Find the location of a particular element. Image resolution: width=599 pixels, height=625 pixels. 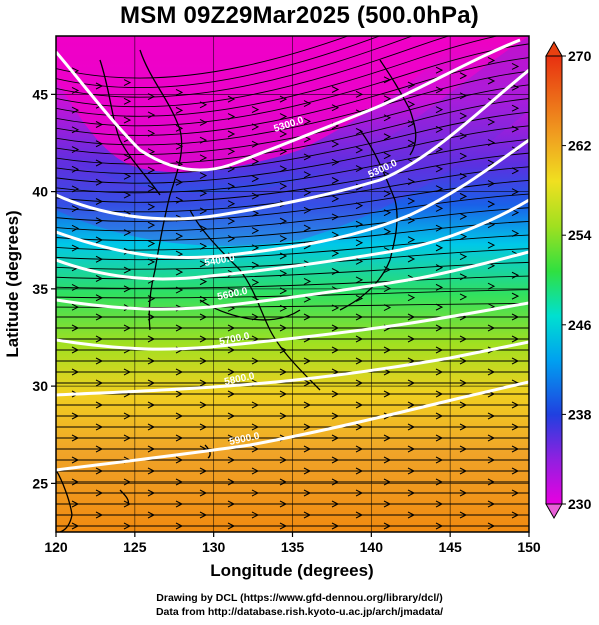

x-tick-label: 130 is located at coordinates (214, 547).